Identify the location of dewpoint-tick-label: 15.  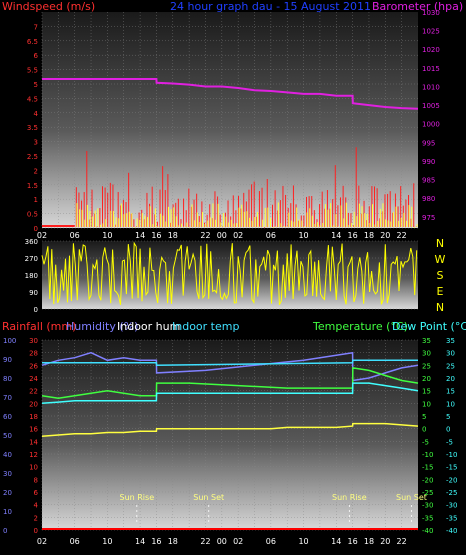
(450, 392).